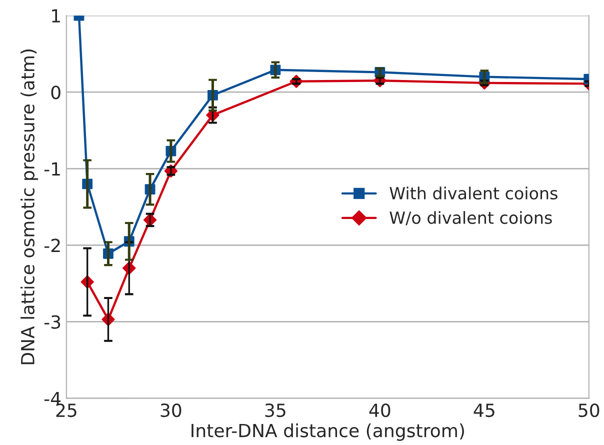 Image resolution: width=604 pixels, height=445 pixels. I want to click on y-axis-title: DNA lattice osmotic pressure (atm), so click(29, 207).